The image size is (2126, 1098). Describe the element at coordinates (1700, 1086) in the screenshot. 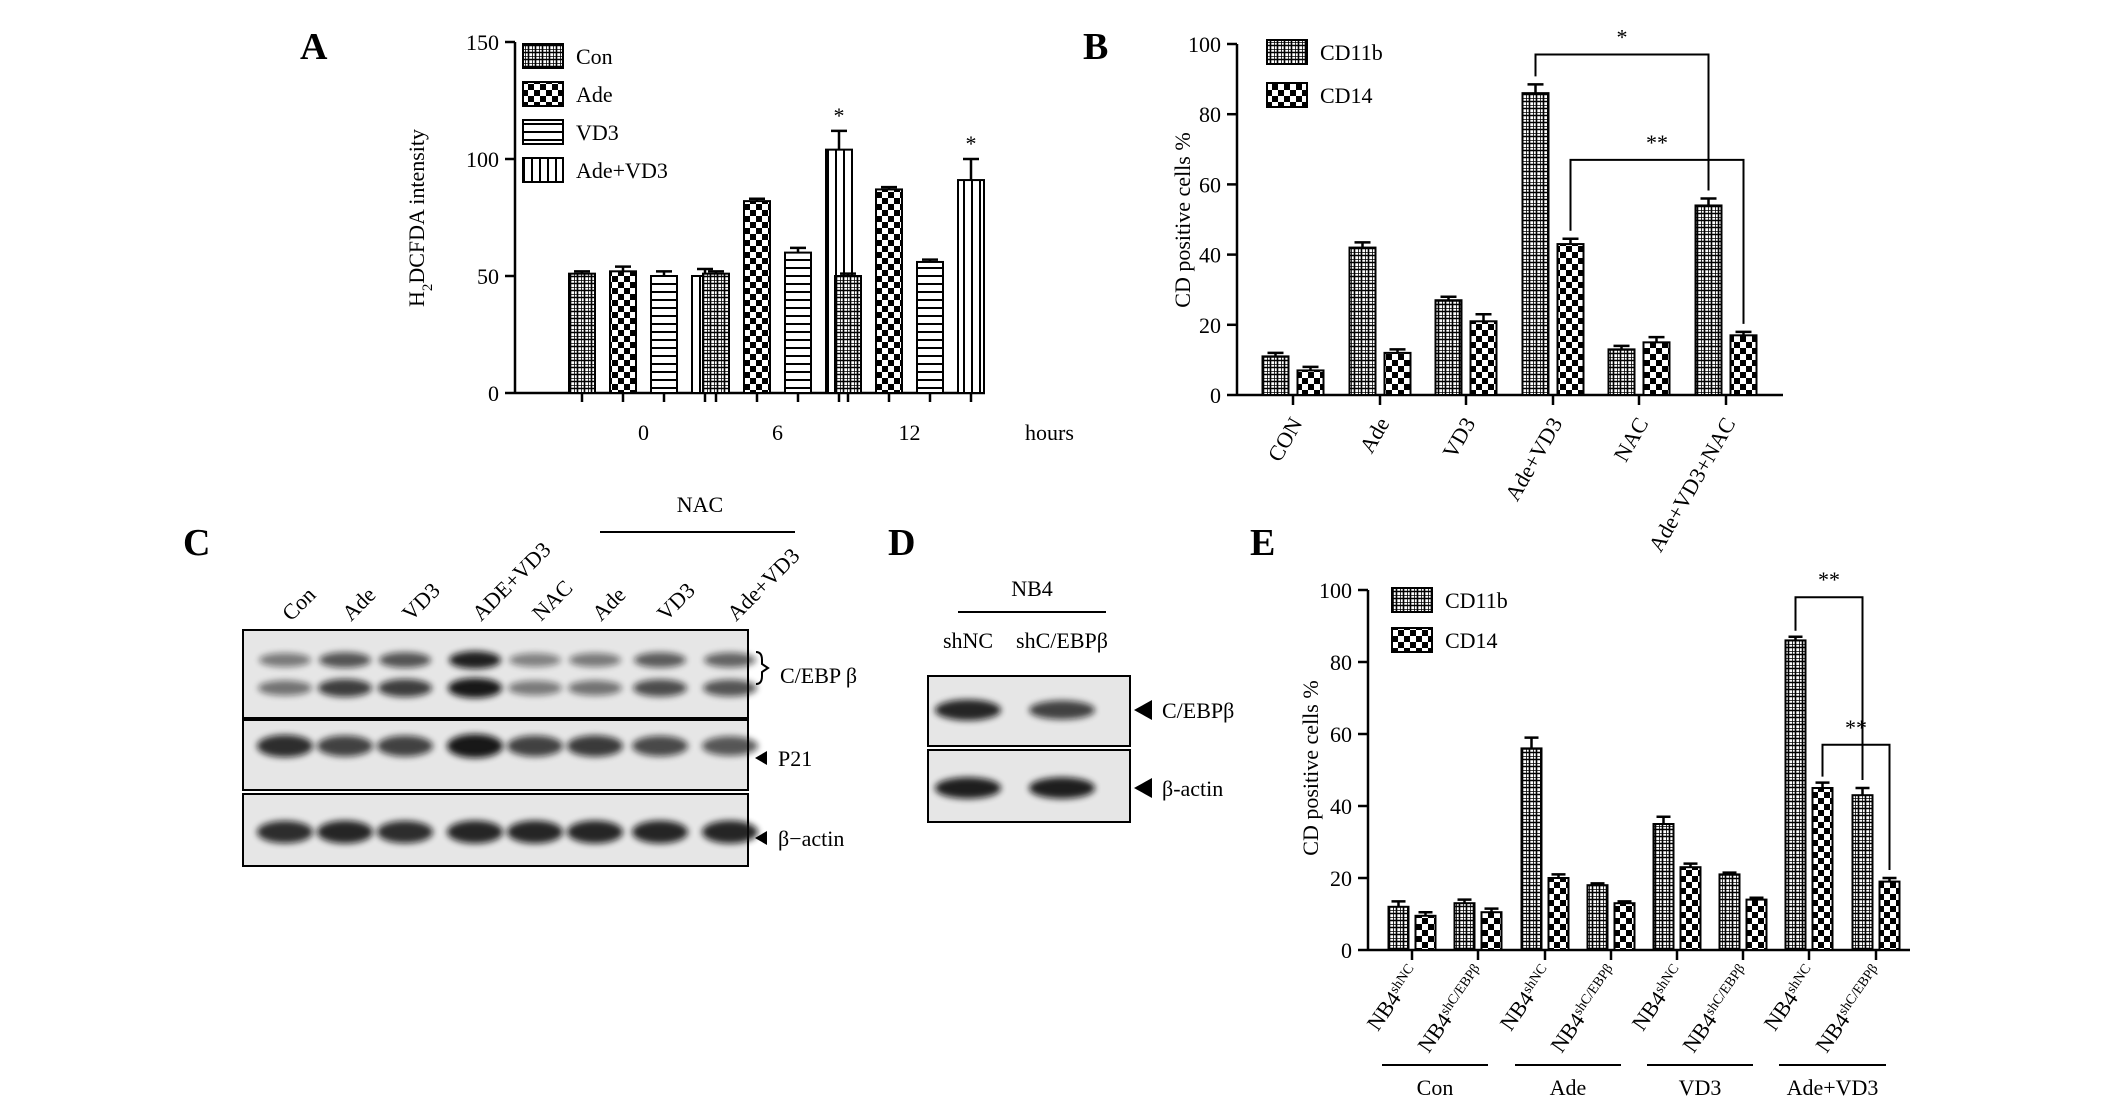

I see `chart-e-group-label: VD3` at that location.